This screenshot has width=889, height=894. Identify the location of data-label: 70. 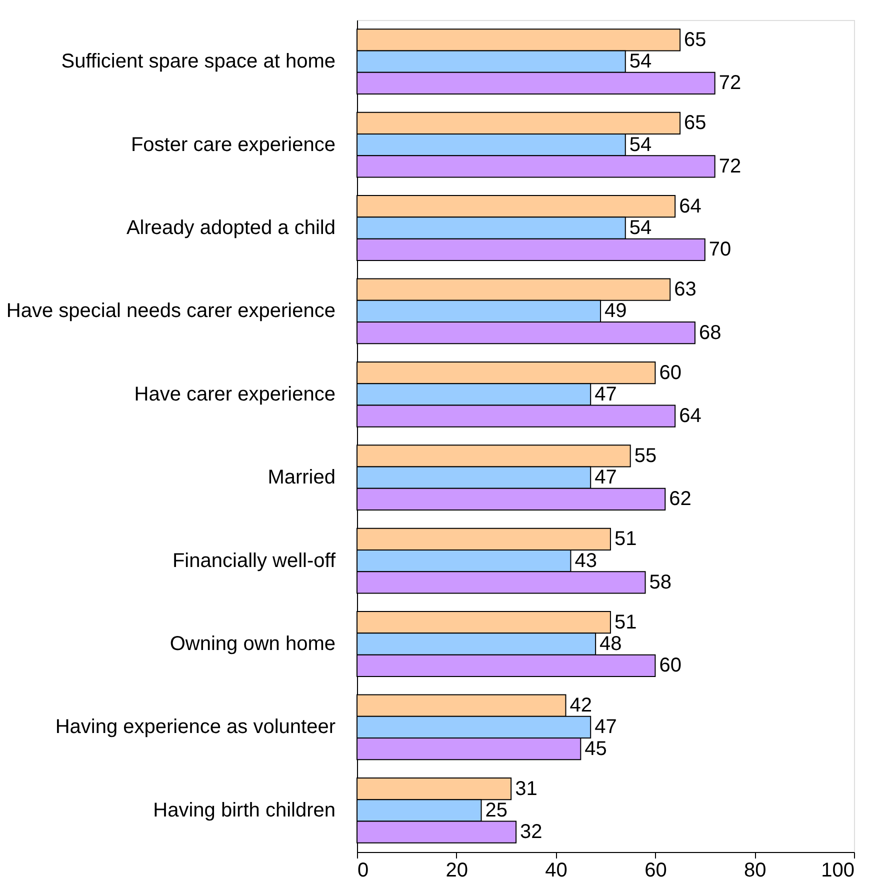
(720, 249).